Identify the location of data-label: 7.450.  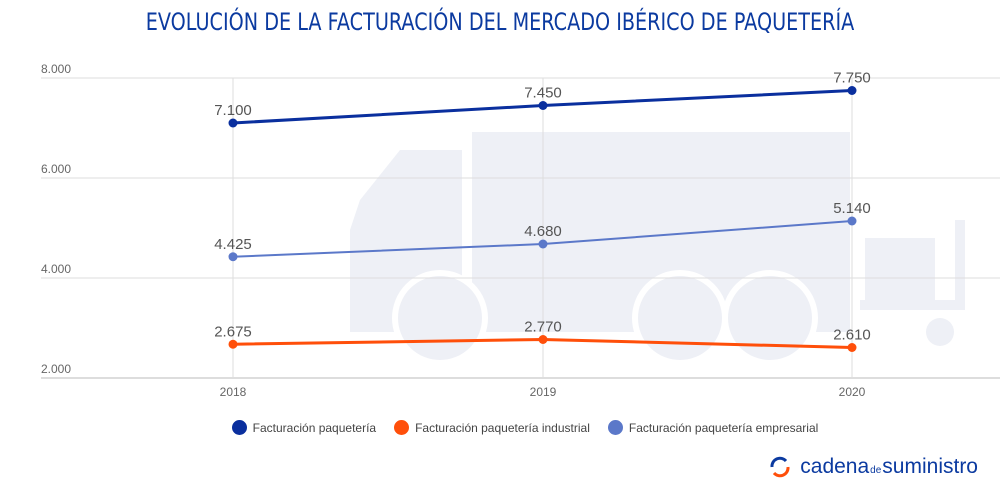
(543, 93).